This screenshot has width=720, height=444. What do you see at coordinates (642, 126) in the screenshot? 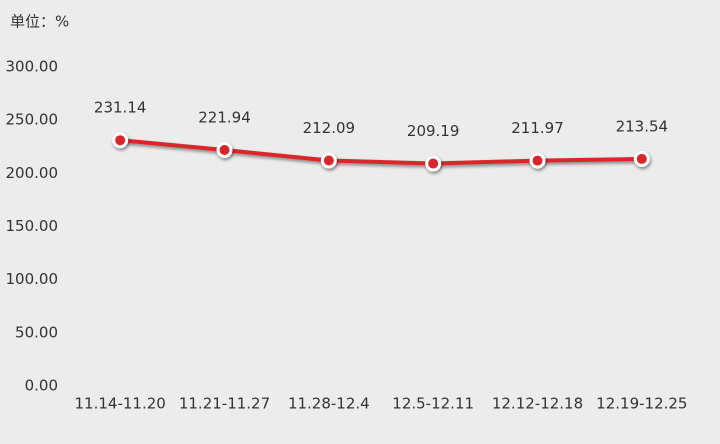
I see `data-label: 213.54` at bounding box center [642, 126].